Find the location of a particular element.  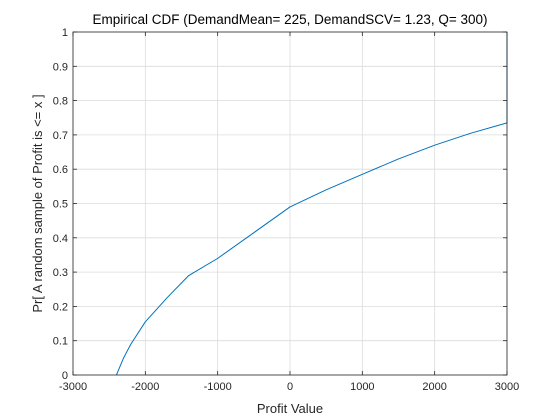

y-axis-title: Pr[ A random sample of Profit is <= x ] is located at coordinates (37, 203).